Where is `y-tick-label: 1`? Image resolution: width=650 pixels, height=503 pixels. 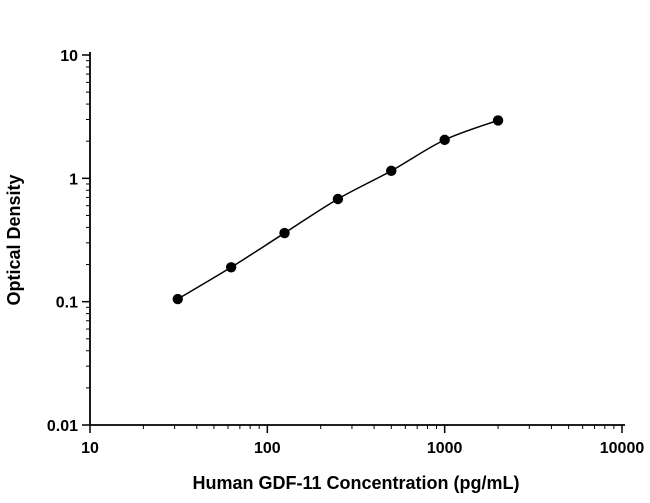
y-tick-label: 1 is located at coordinates (73, 179).